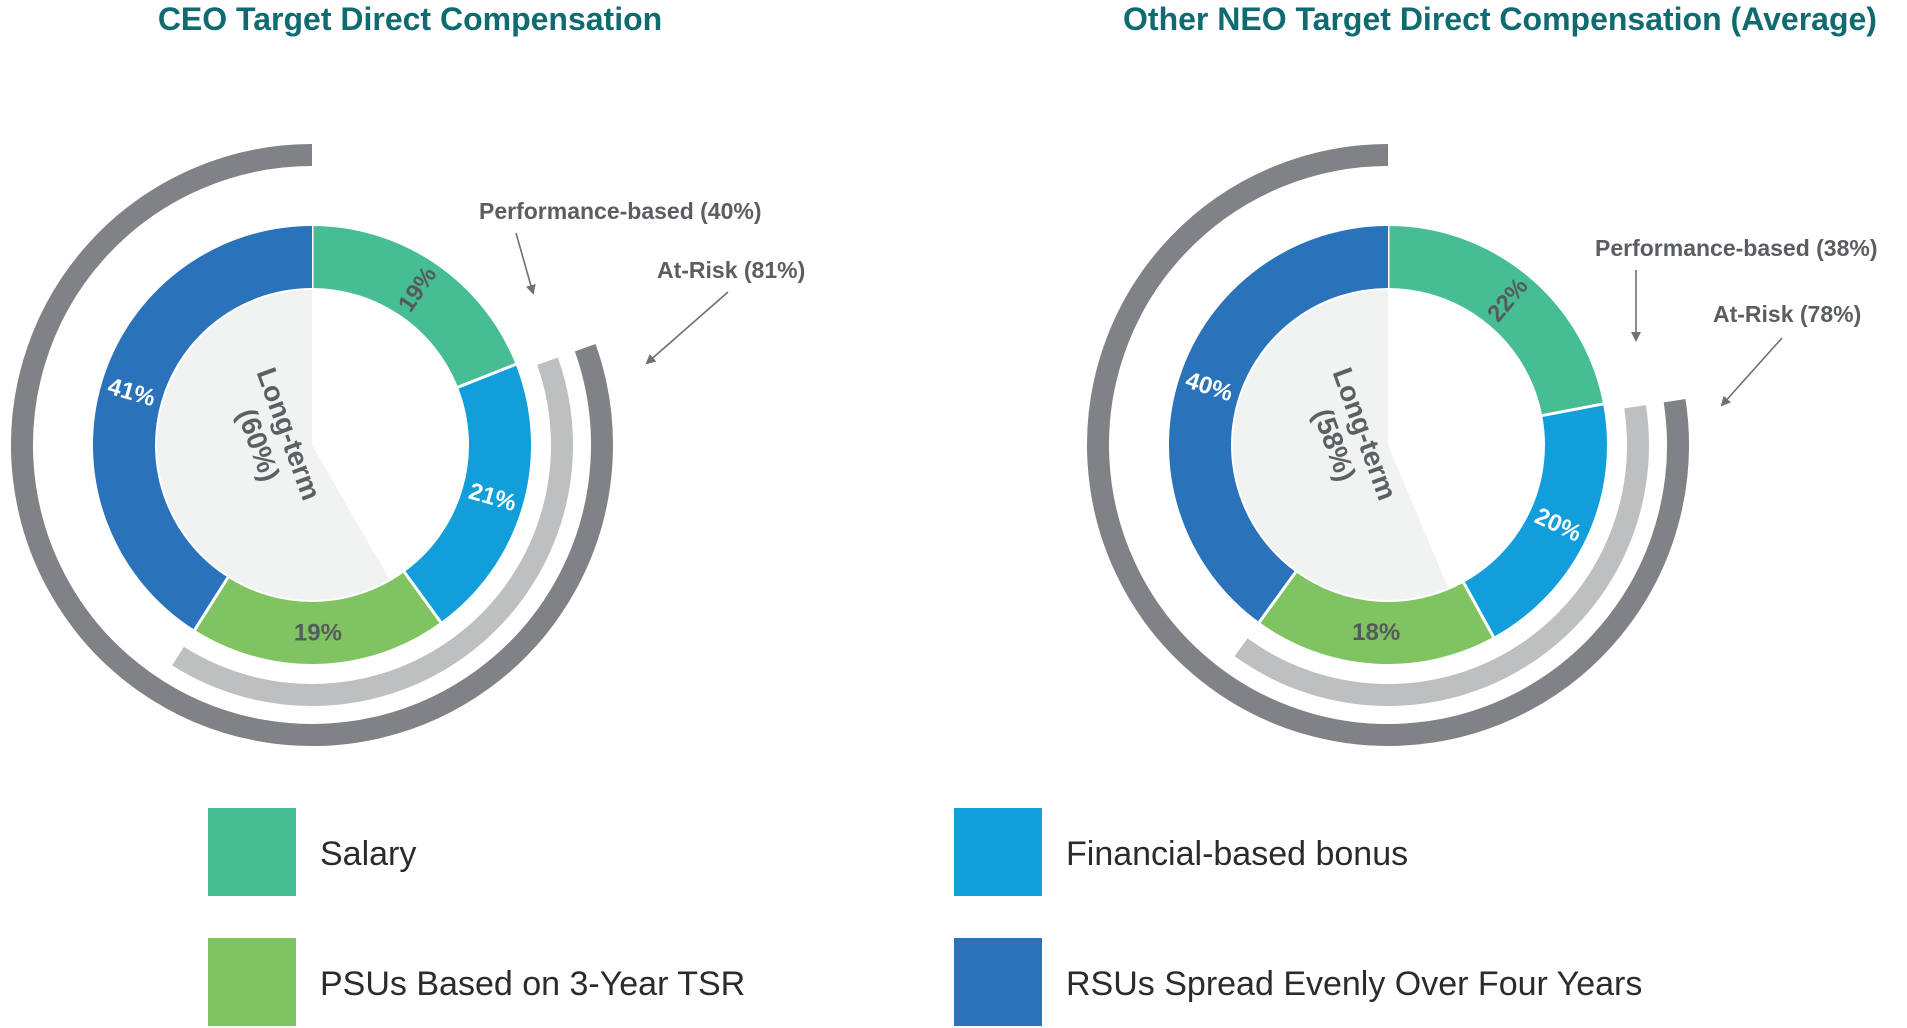  What do you see at coordinates (998, 852) in the screenshot?
I see `legend-swatch-financial-bonus` at bounding box center [998, 852].